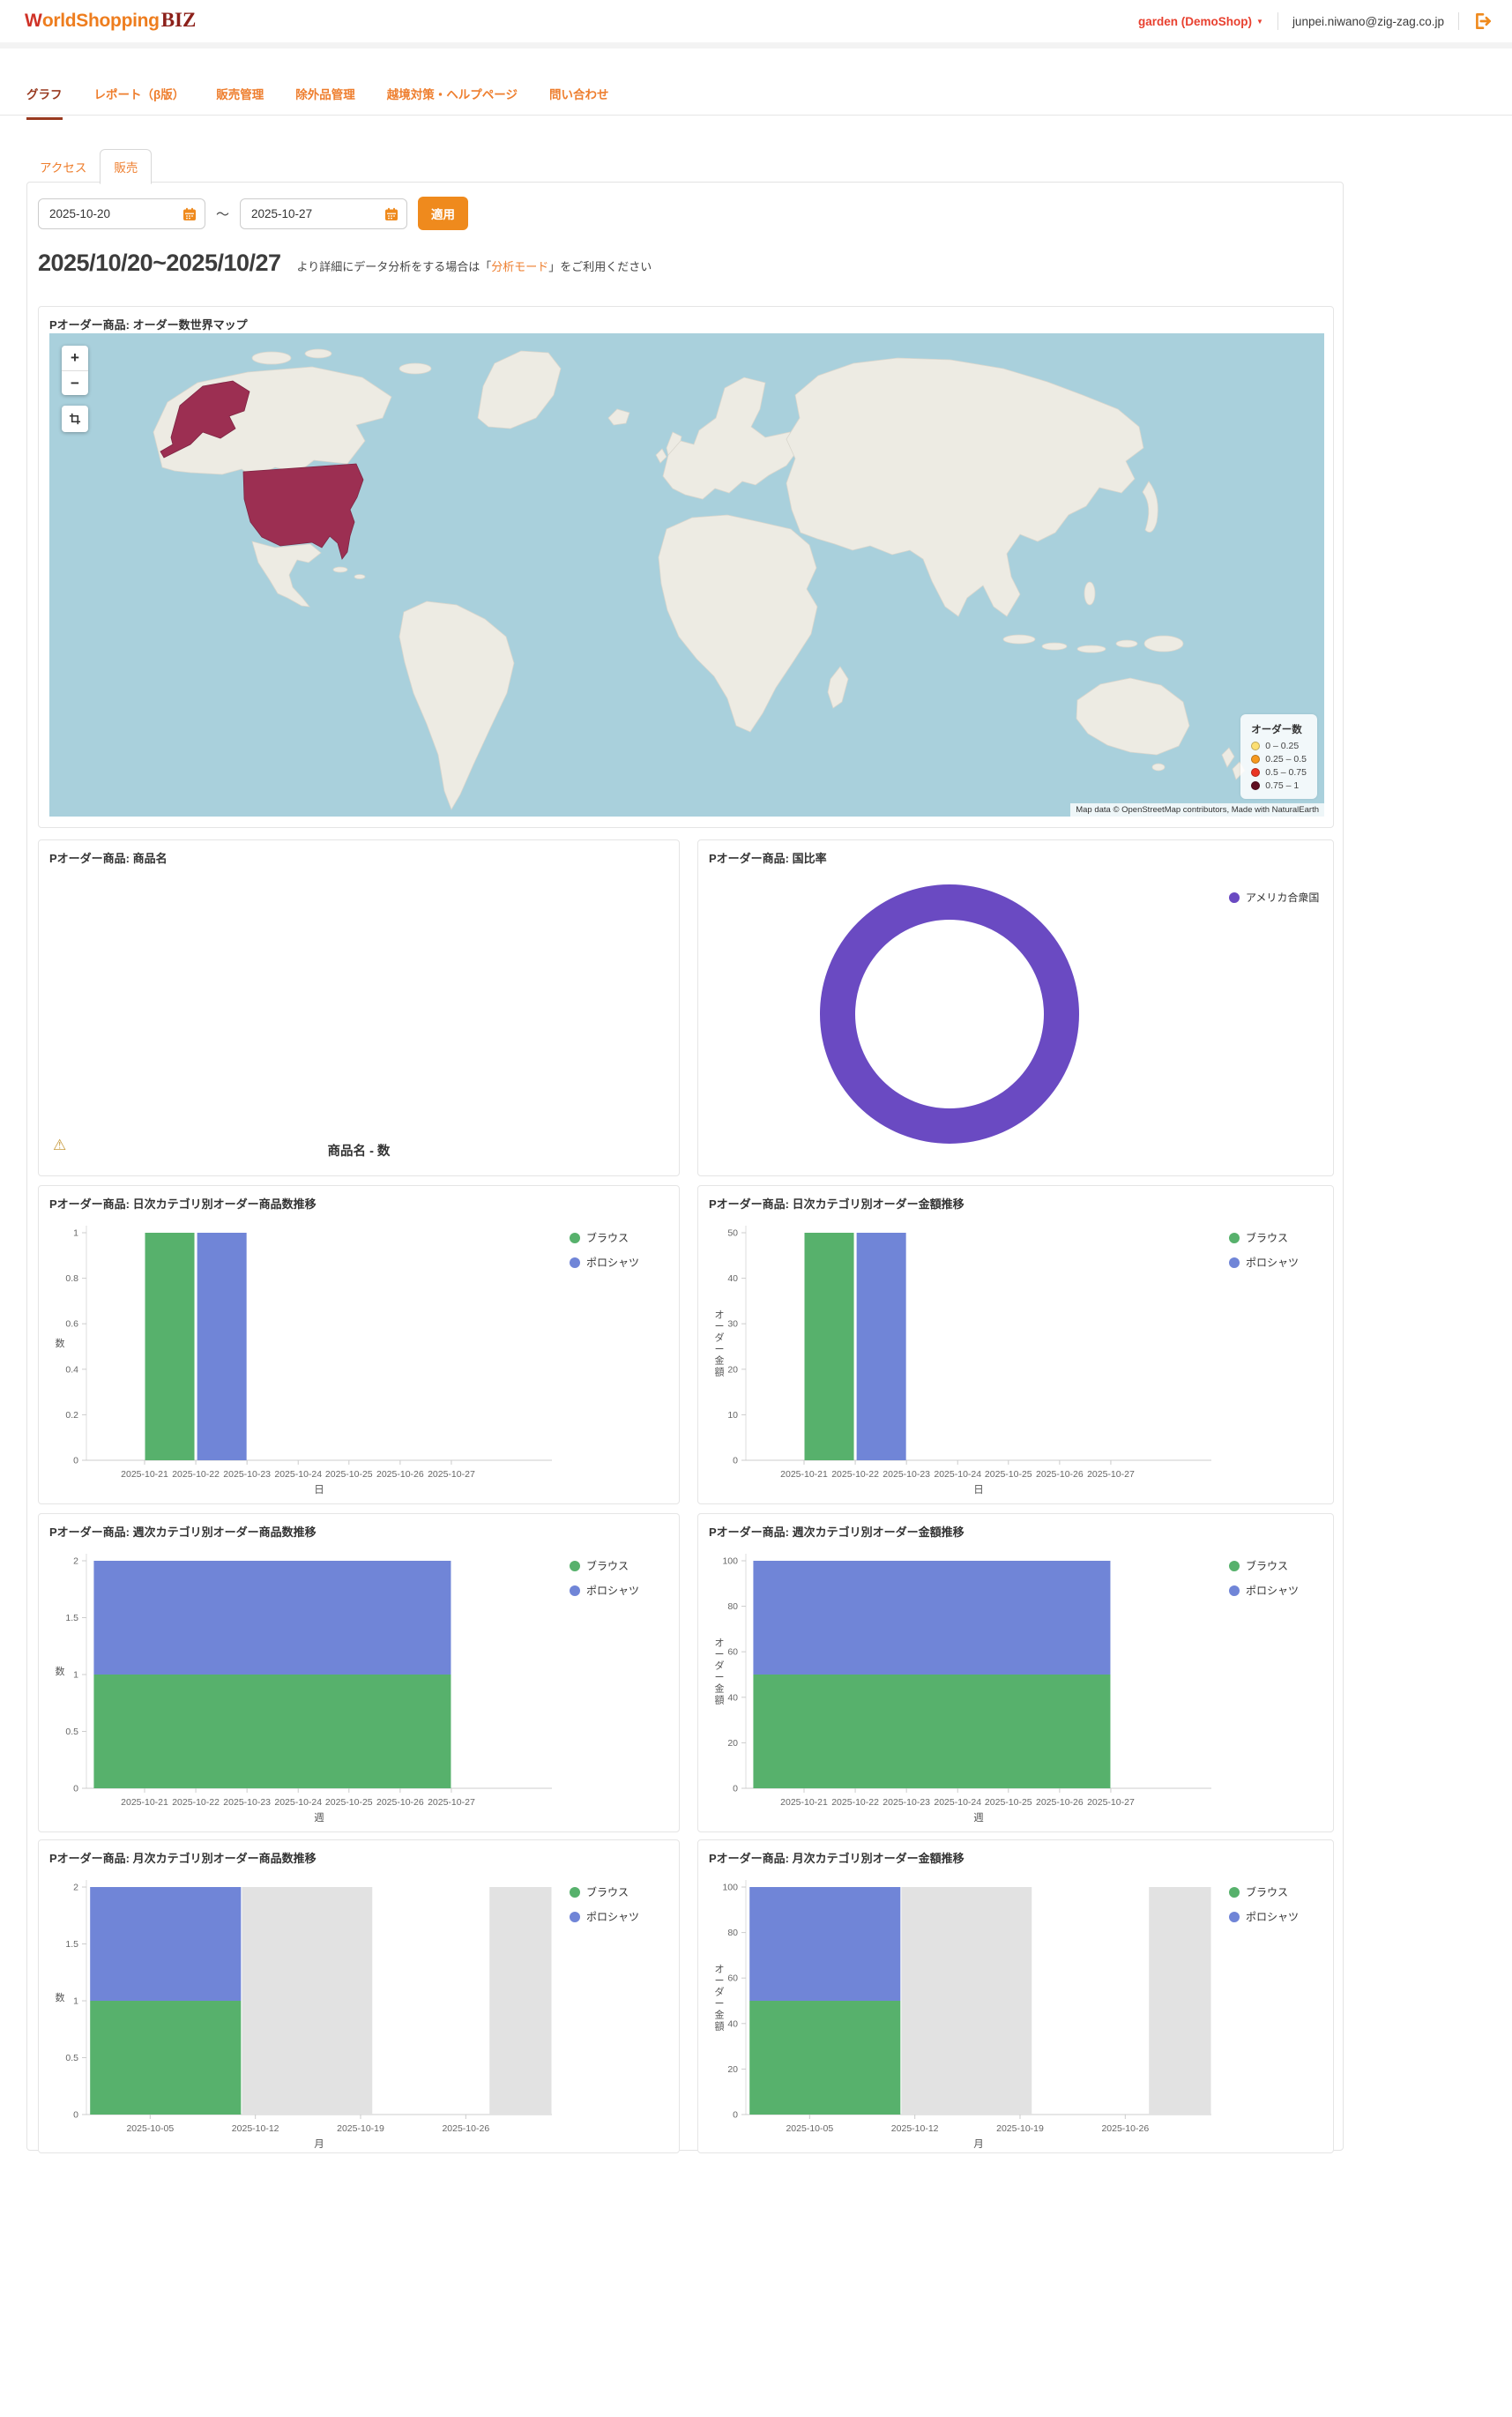 This screenshot has width=1512, height=2417. I want to click on logo-text: orldShopping, so click(100, 21).